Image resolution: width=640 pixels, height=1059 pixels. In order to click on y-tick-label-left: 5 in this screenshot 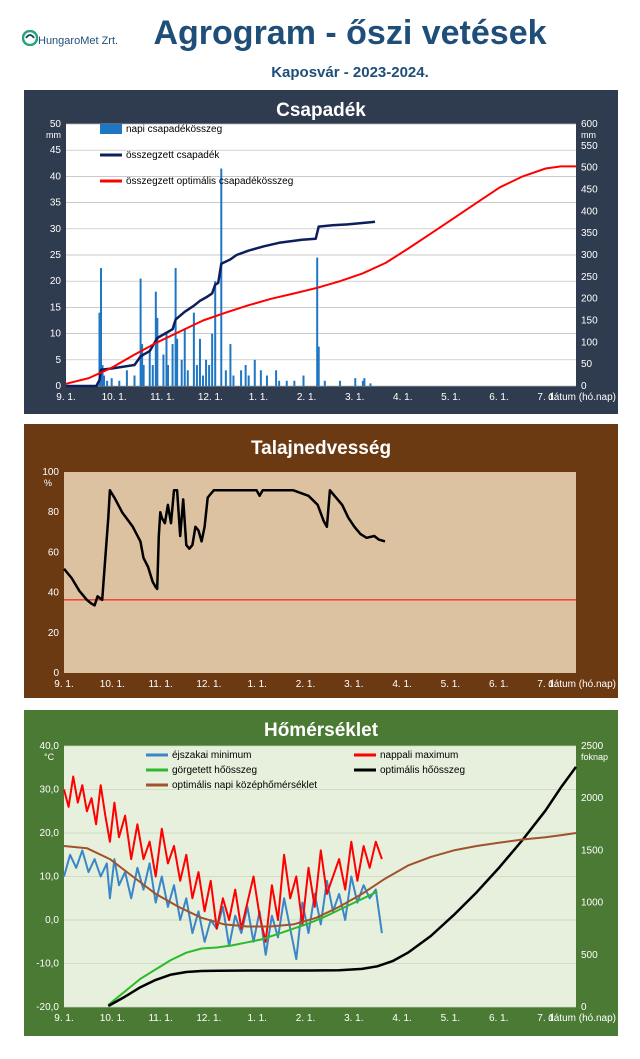, I will do `click(58, 360)`.